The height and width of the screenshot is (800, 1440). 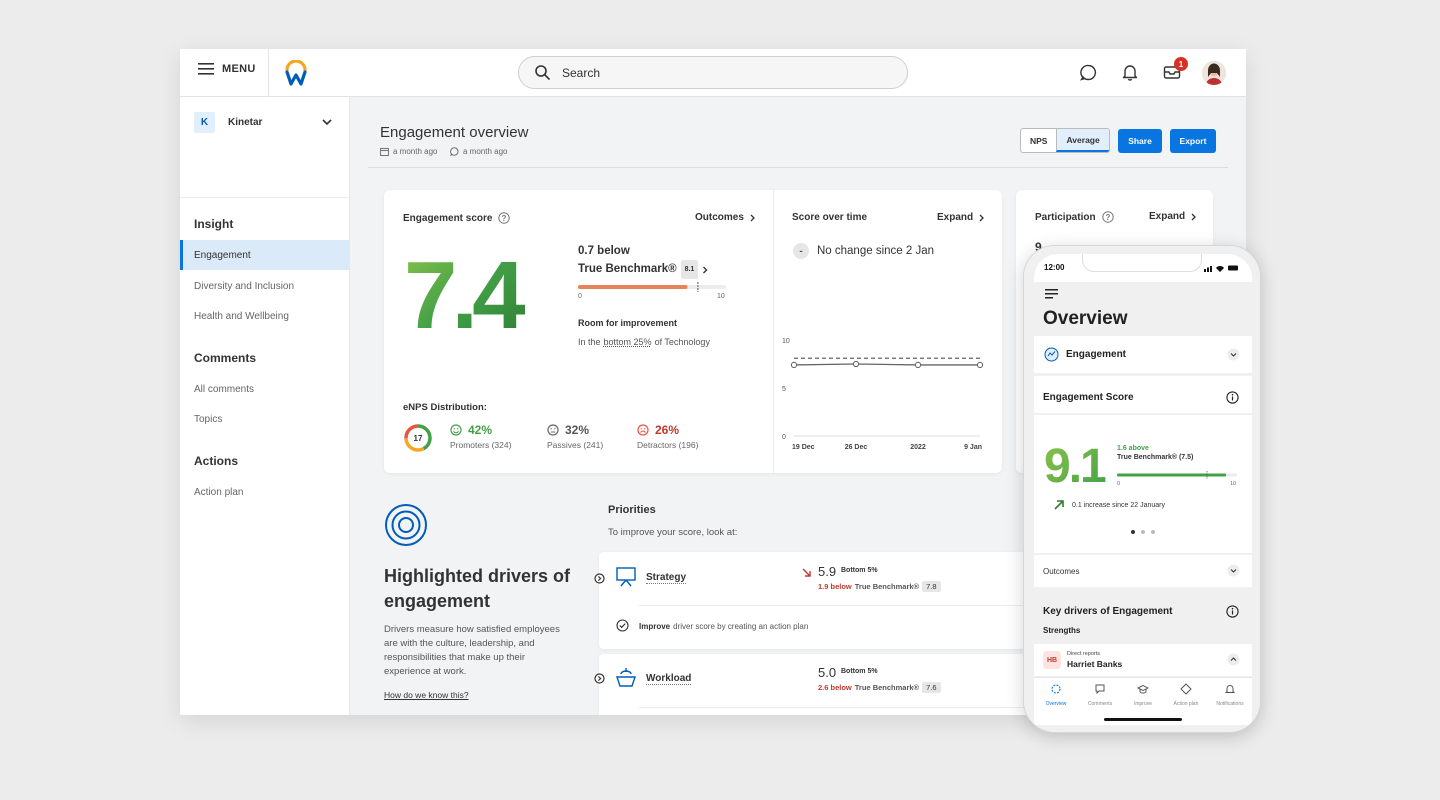 I want to click on engagement-score-title: Engagement score ?, so click(x=457, y=218).